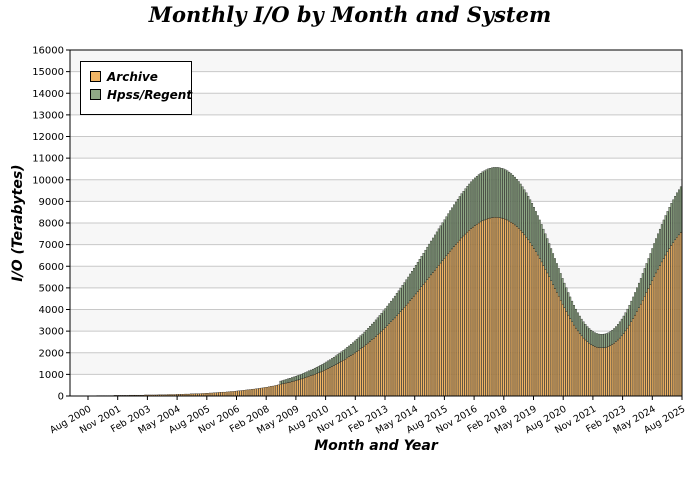 The image size is (700, 480). I want to click on y-tick-label: 14000, so click(48, 94).